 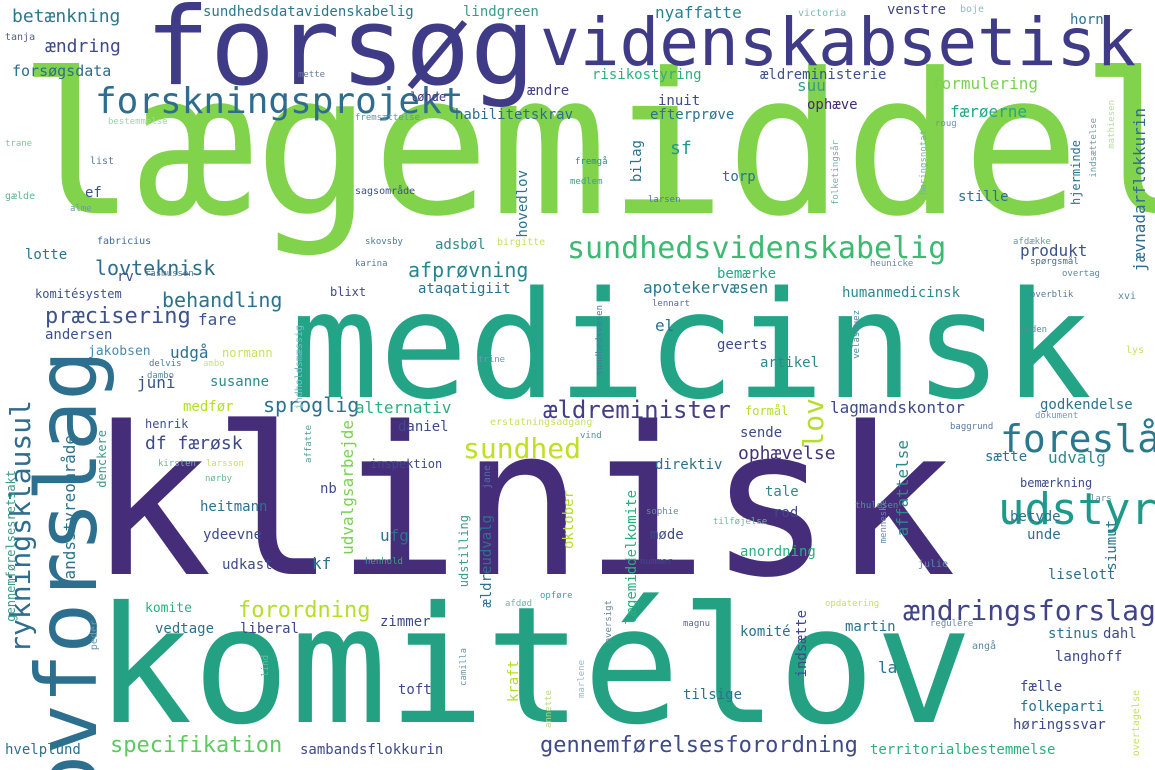 I want to click on word-tilsige: tilsige, so click(x=713, y=695).